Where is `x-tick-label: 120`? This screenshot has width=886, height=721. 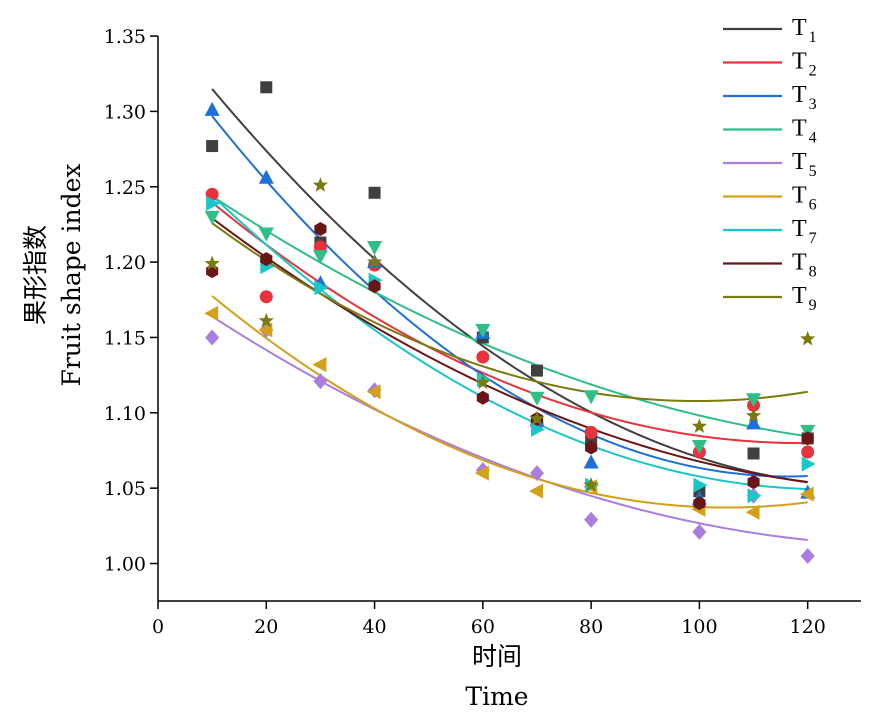
x-tick-label: 120 is located at coordinates (808, 627).